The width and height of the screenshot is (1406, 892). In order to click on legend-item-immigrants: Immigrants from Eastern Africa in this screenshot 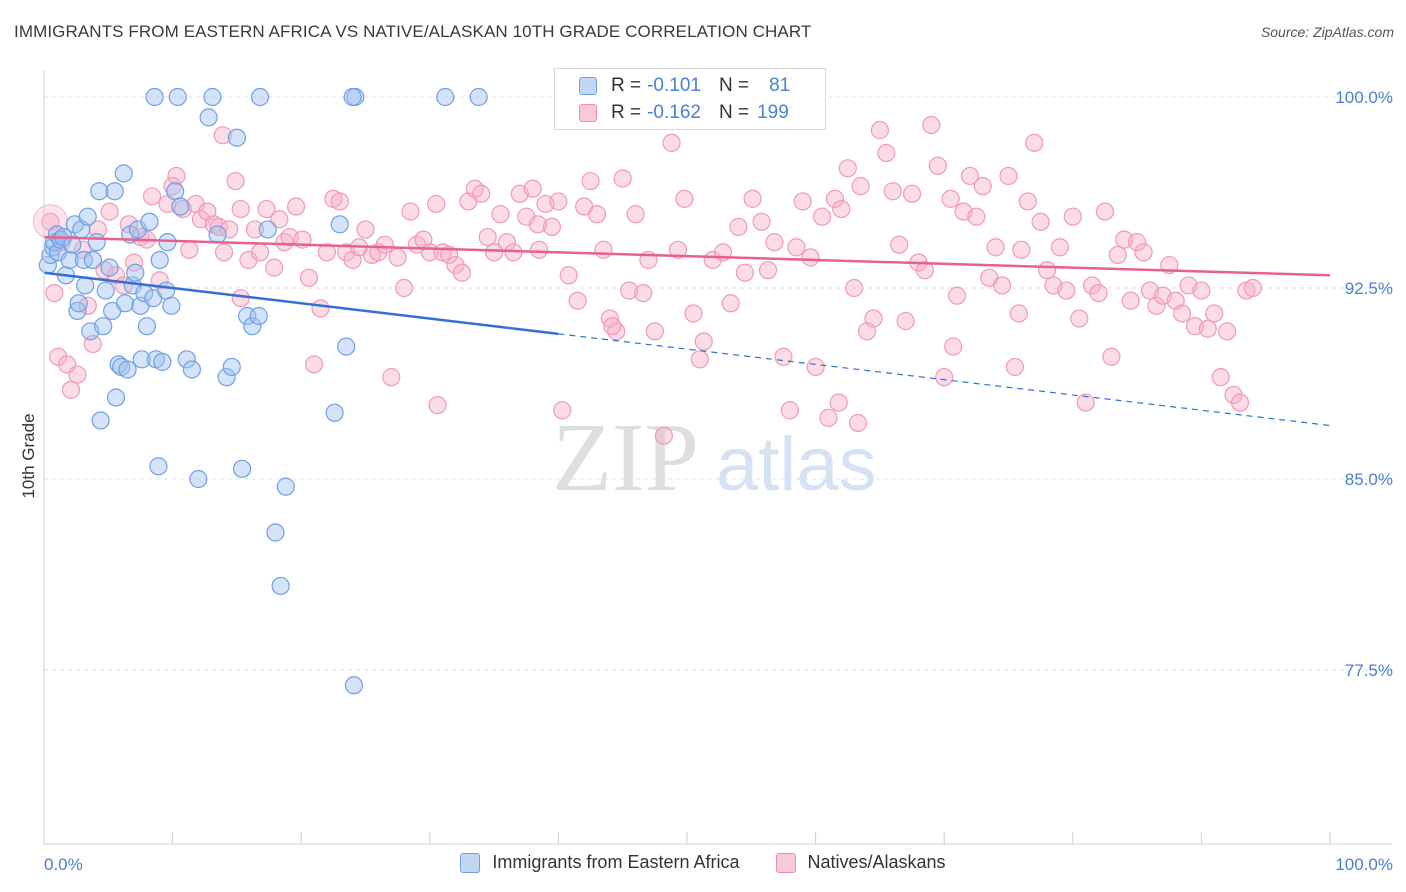, I will do `click(600, 862)`.